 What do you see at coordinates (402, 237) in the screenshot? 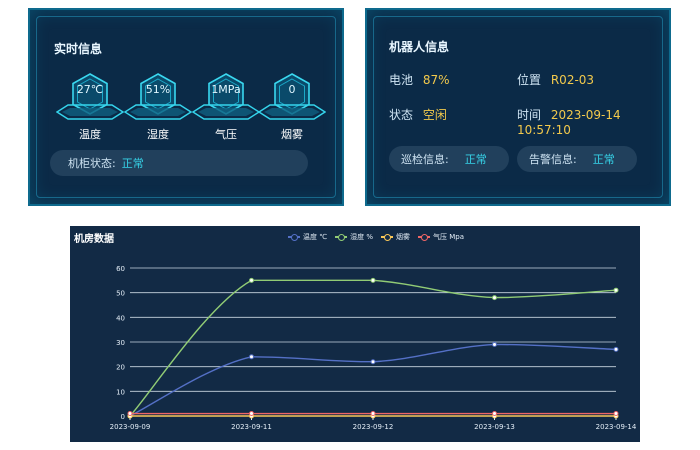
I see `legend-label: 烟雾` at bounding box center [402, 237].